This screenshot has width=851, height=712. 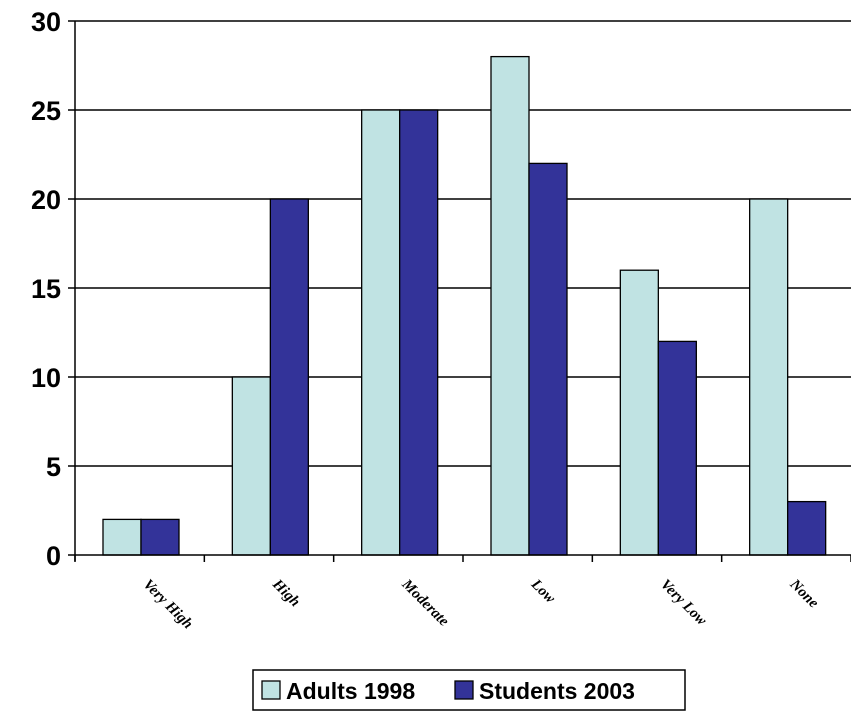 What do you see at coordinates (804, 594) in the screenshot?
I see `x-tick-label-none: None` at bounding box center [804, 594].